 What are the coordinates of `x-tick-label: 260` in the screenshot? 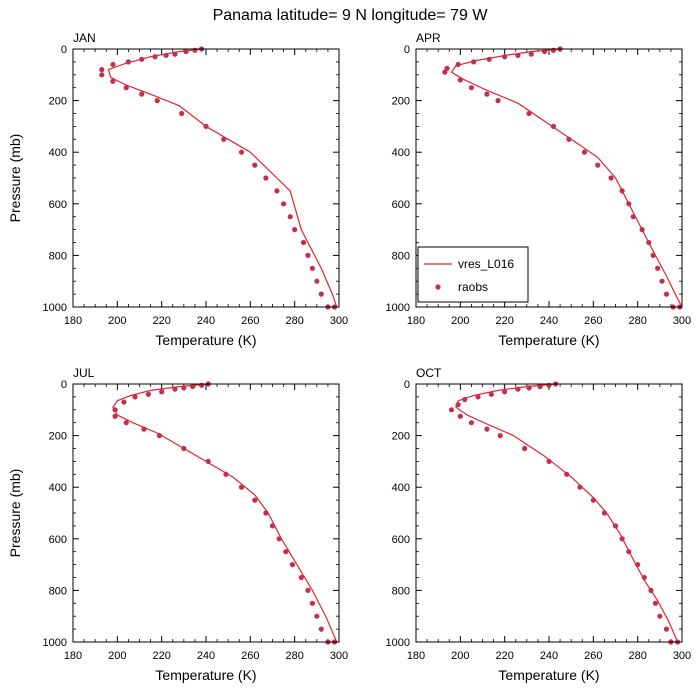 It's located at (593, 321).